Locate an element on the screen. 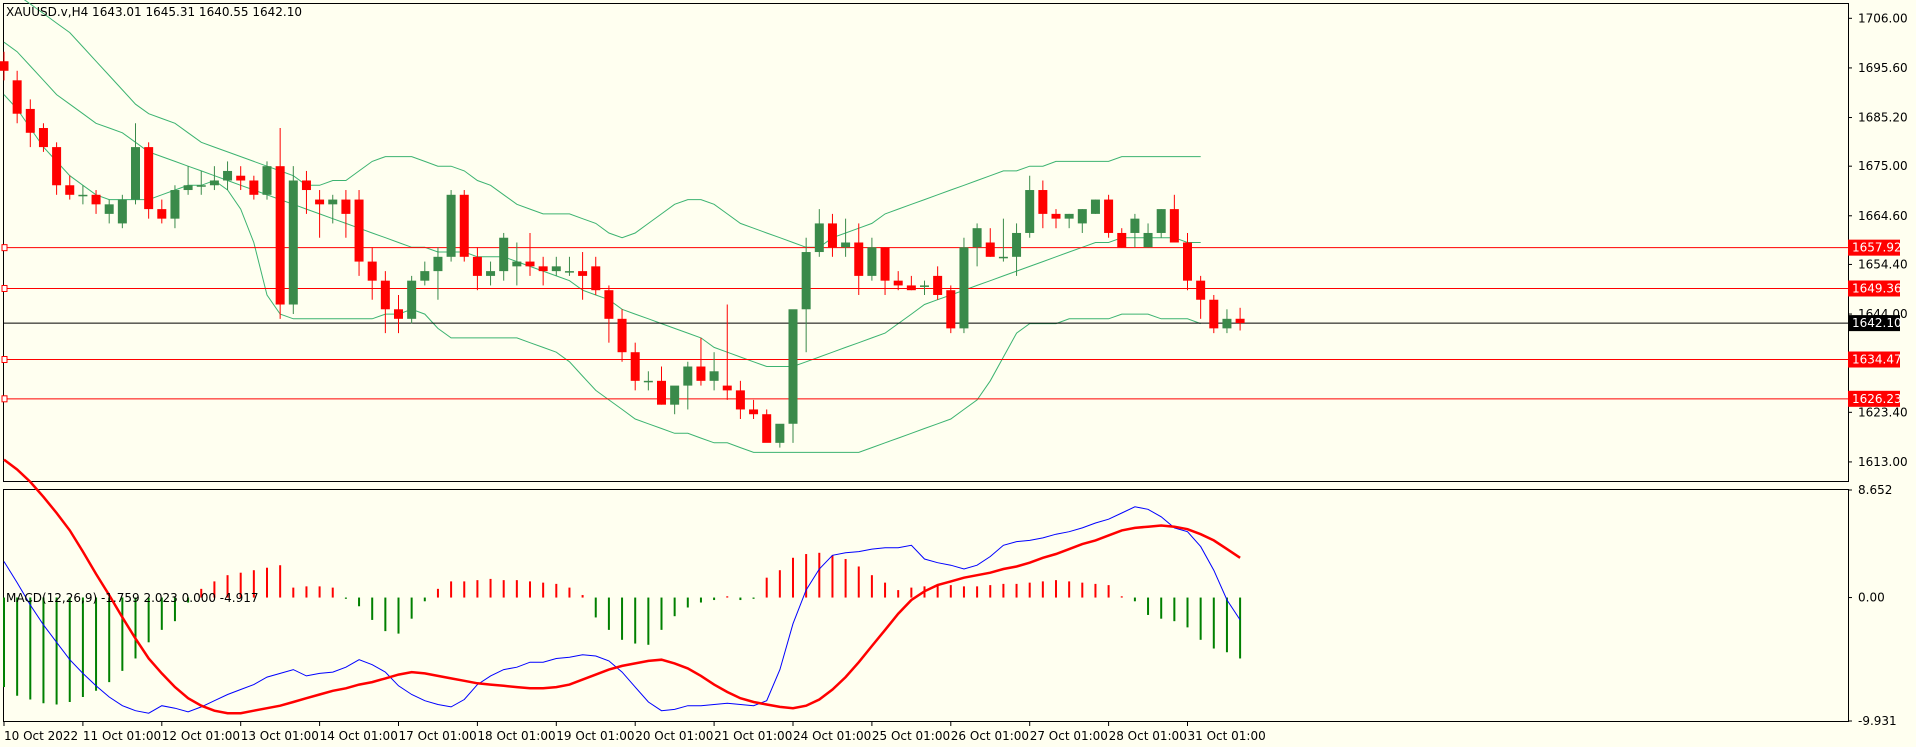  time-tick-label: 21 Oct 01:00 is located at coordinates (753, 736).